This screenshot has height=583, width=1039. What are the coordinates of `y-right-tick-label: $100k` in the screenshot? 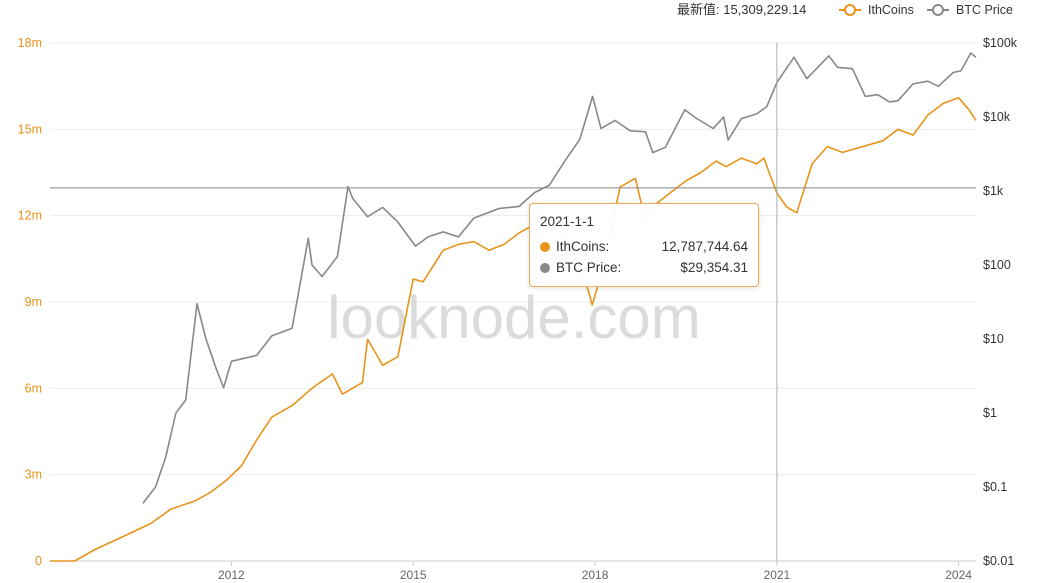 It's located at (1000, 43).